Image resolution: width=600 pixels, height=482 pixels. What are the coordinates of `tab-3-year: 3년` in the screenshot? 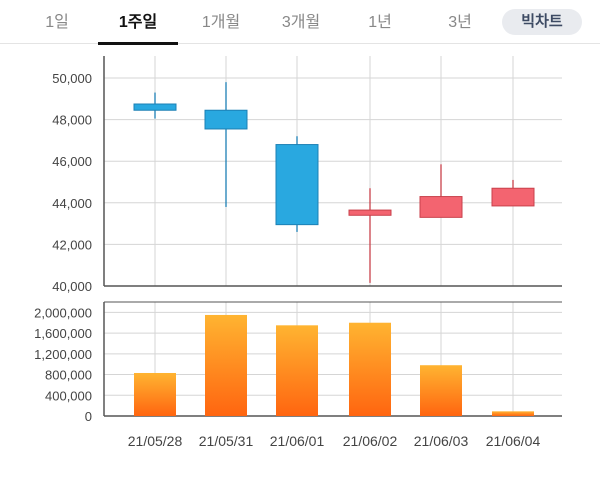 It's located at (460, 22).